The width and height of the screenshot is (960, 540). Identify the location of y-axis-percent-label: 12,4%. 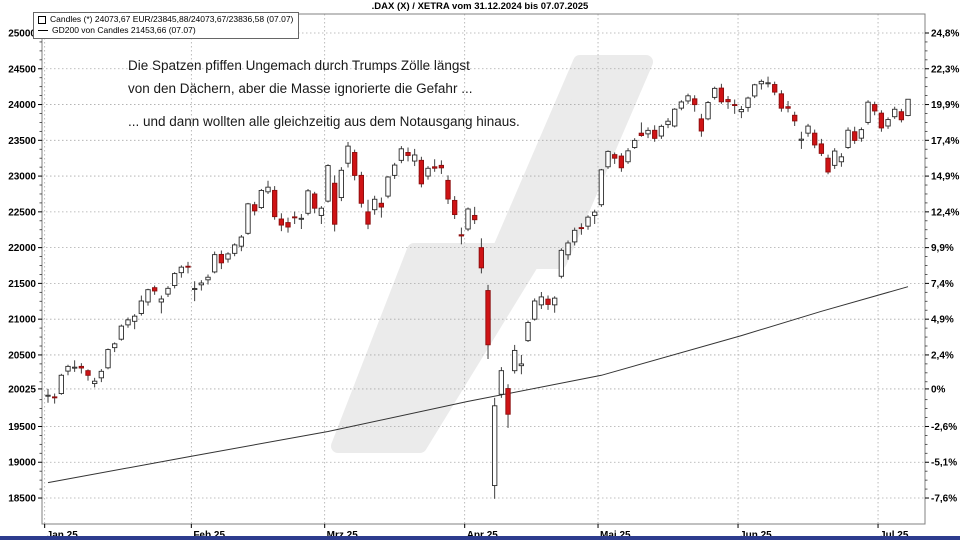
(945, 212).